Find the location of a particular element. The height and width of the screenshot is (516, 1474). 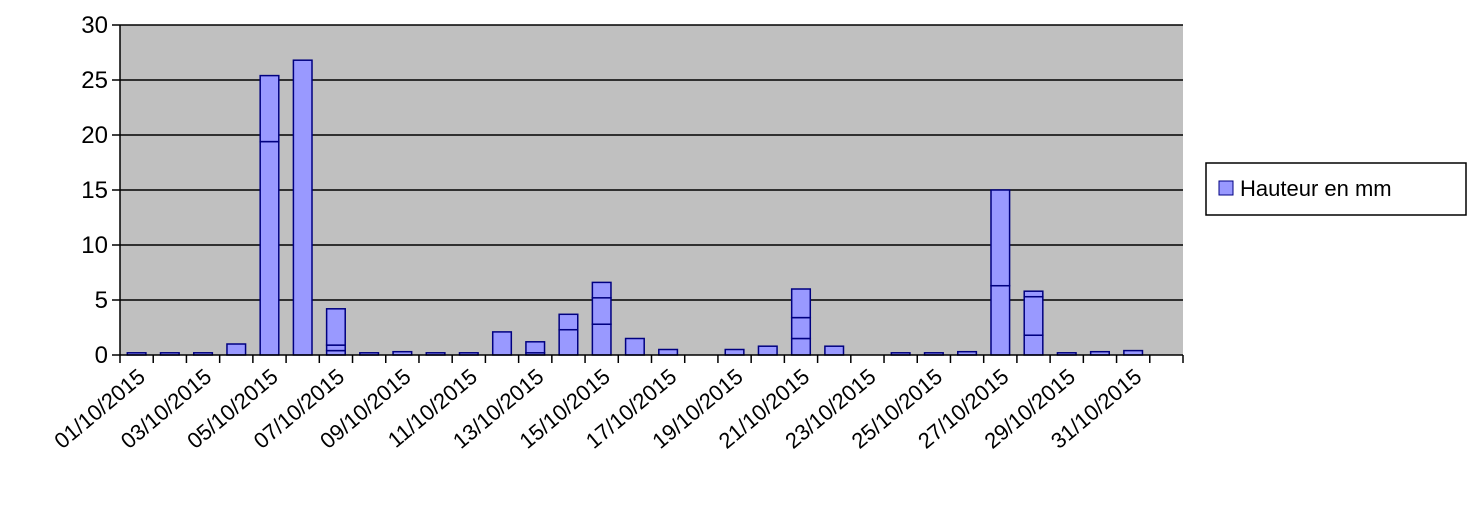

legend: Hauteur en mm is located at coordinates (1336, 189).